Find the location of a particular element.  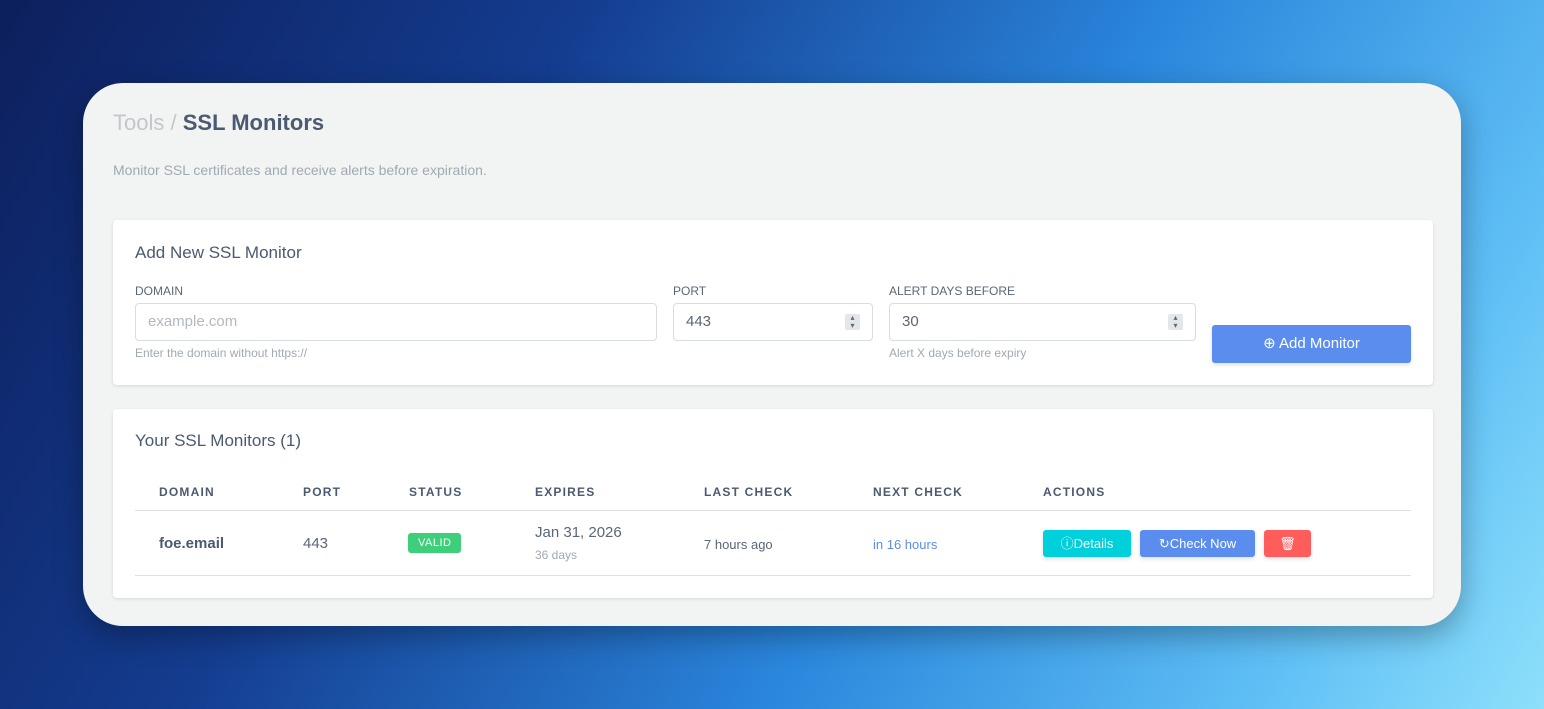

alert-days-value: 30 is located at coordinates (910, 321).